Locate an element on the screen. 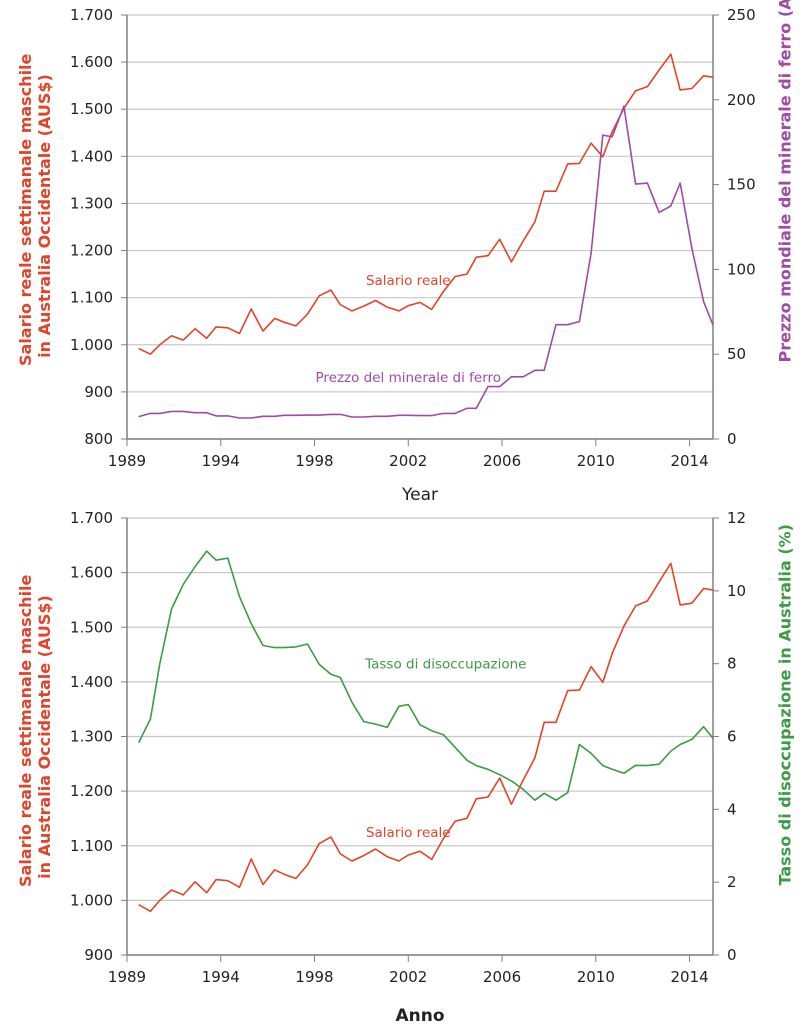 Image resolution: width=810 pixels, height=1033 pixels. top-x-tick-label: 2002 is located at coordinates (408, 461).